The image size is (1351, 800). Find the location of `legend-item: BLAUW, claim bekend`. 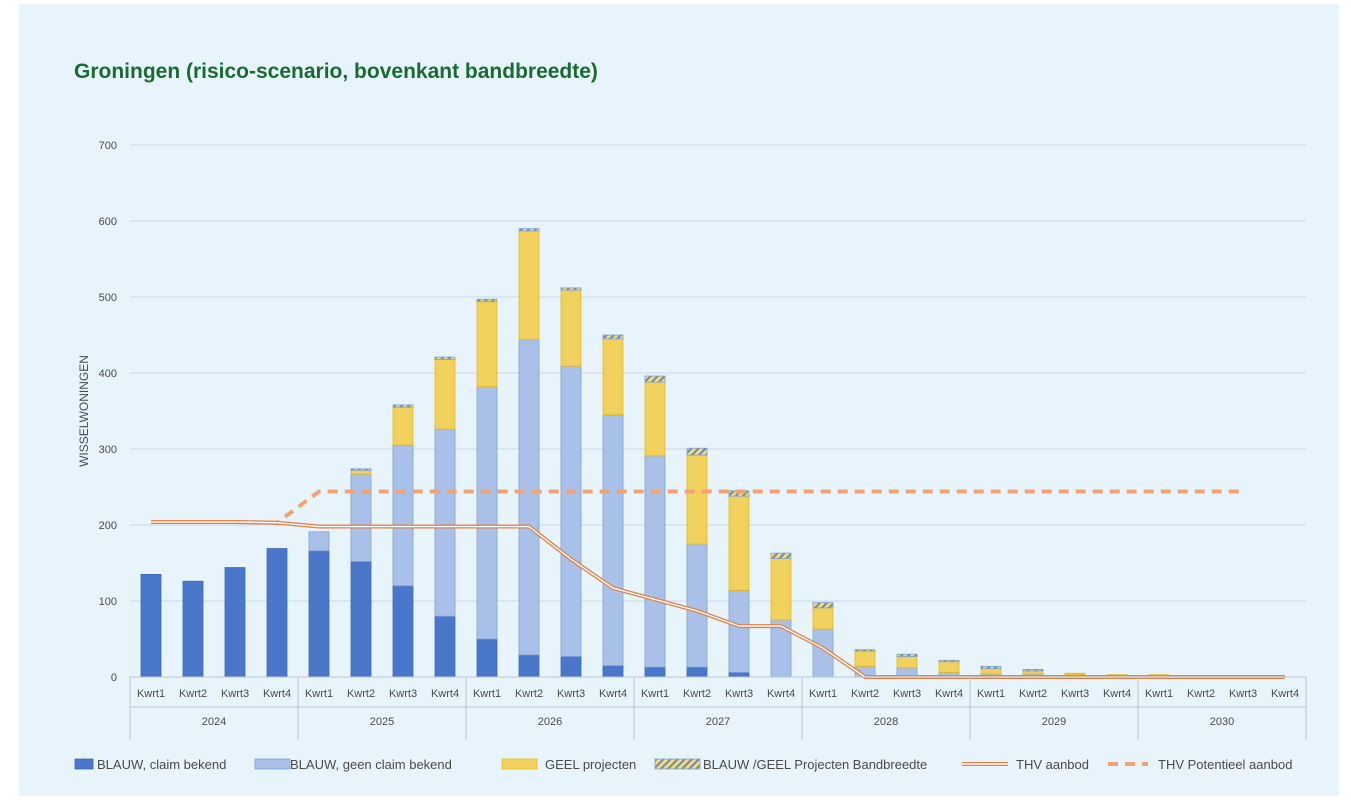

legend-item: BLAUW, claim bekend is located at coordinates (150, 764).